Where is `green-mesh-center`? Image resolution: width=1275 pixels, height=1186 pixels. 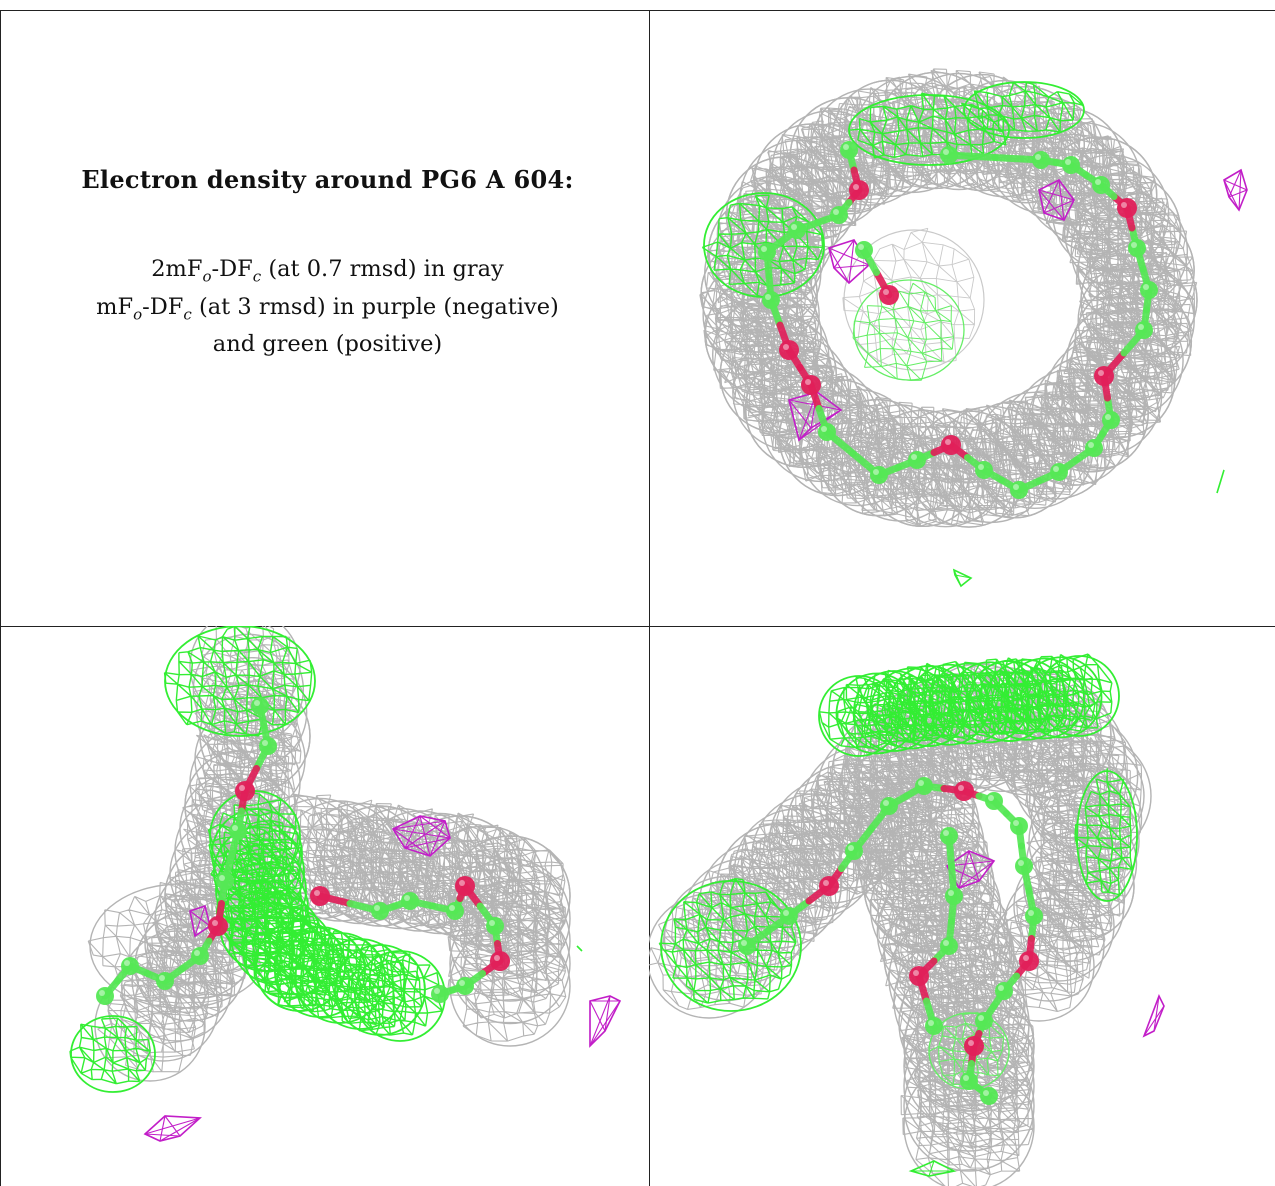 green-mesh-center is located at coordinates (908, 330).